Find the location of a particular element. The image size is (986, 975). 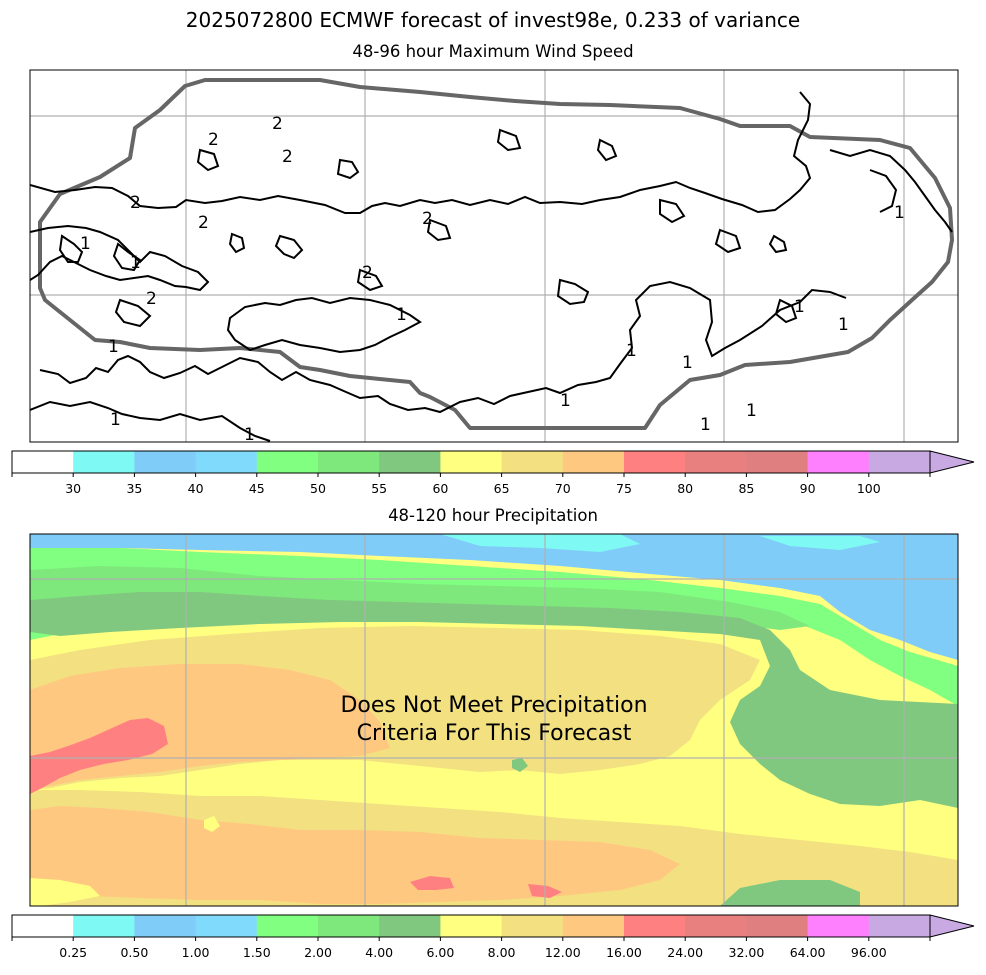

colorbar-tick-label: 55 is located at coordinates (379, 488).